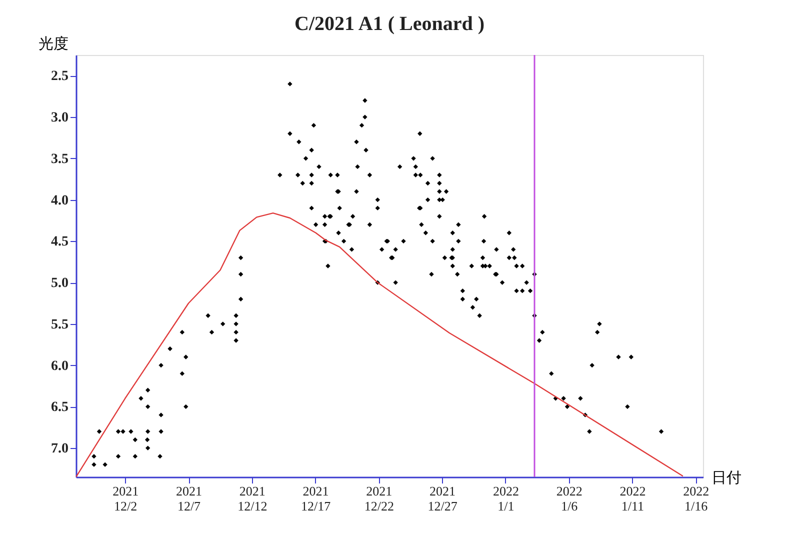 Image resolution: width=800 pixels, height=537 pixels. Describe the element at coordinates (696, 499) in the screenshot. I see `x-tick-label: 2022 1/16` at that location.